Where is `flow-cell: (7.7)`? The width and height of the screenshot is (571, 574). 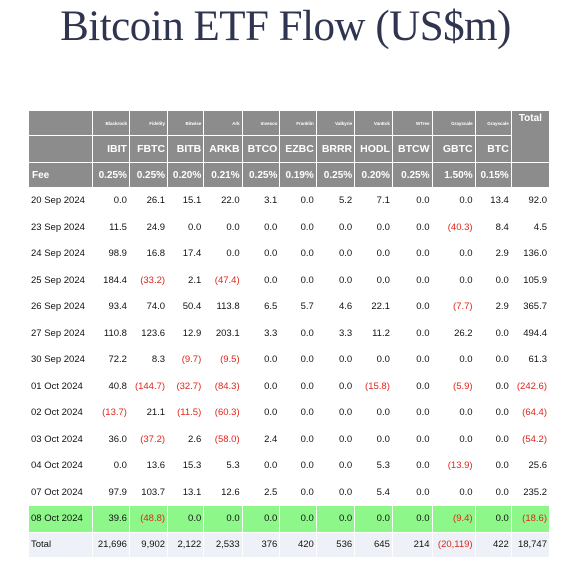 flow-cell: (7.7) is located at coordinates (463, 307).